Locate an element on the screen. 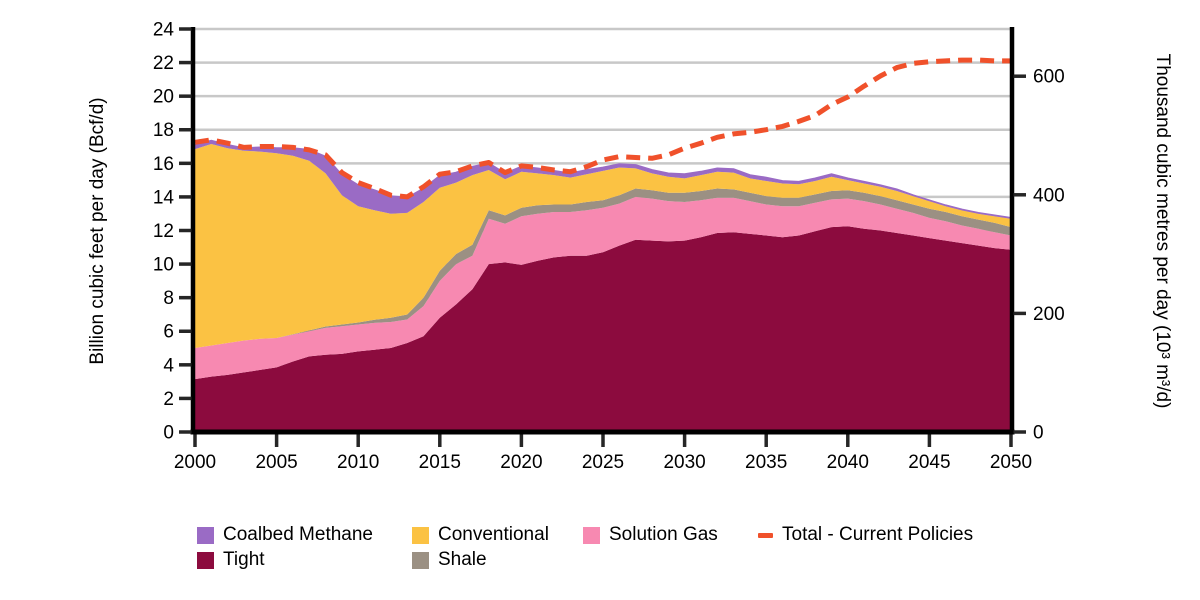 Image resolution: width=1200 pixels, height=600 pixels. legend-swatch-solution-gas is located at coordinates (591, 535).